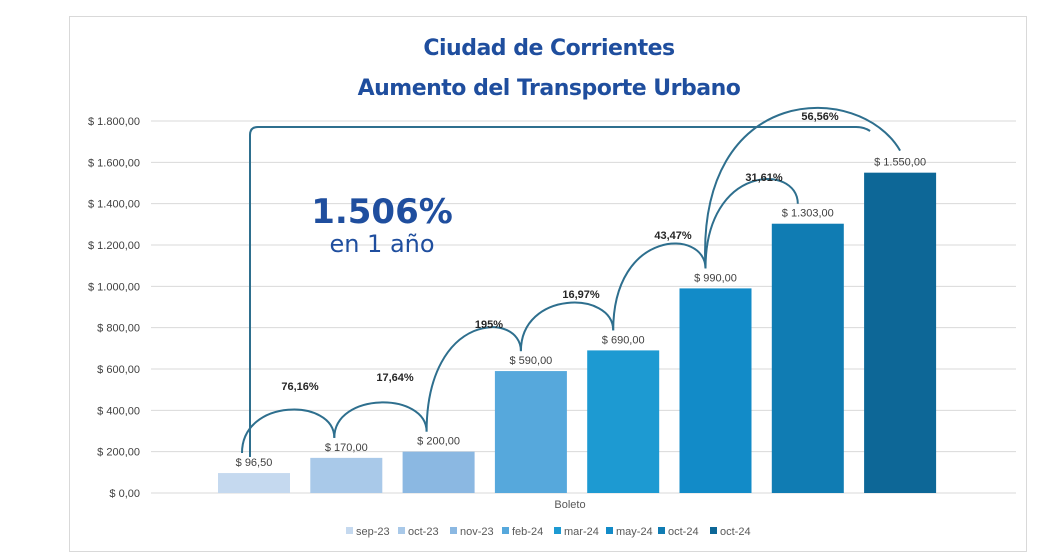 The width and height of the screenshot is (1045, 553). What do you see at coordinates (808, 214) in the screenshot?
I see `bar-value-label: $ 1.303,00` at bounding box center [808, 214].